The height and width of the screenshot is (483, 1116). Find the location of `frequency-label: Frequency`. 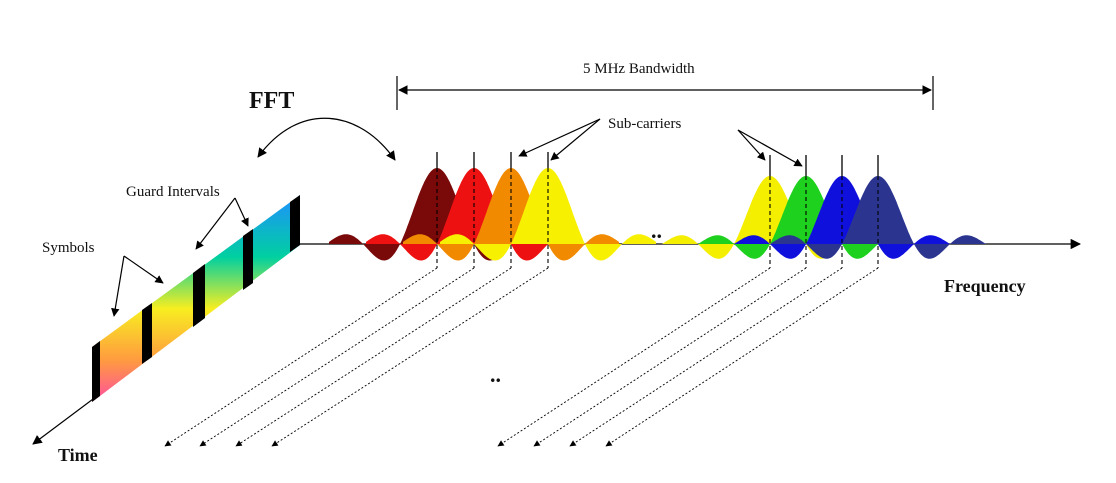

frequency-label: Frequency is located at coordinates (985, 286).